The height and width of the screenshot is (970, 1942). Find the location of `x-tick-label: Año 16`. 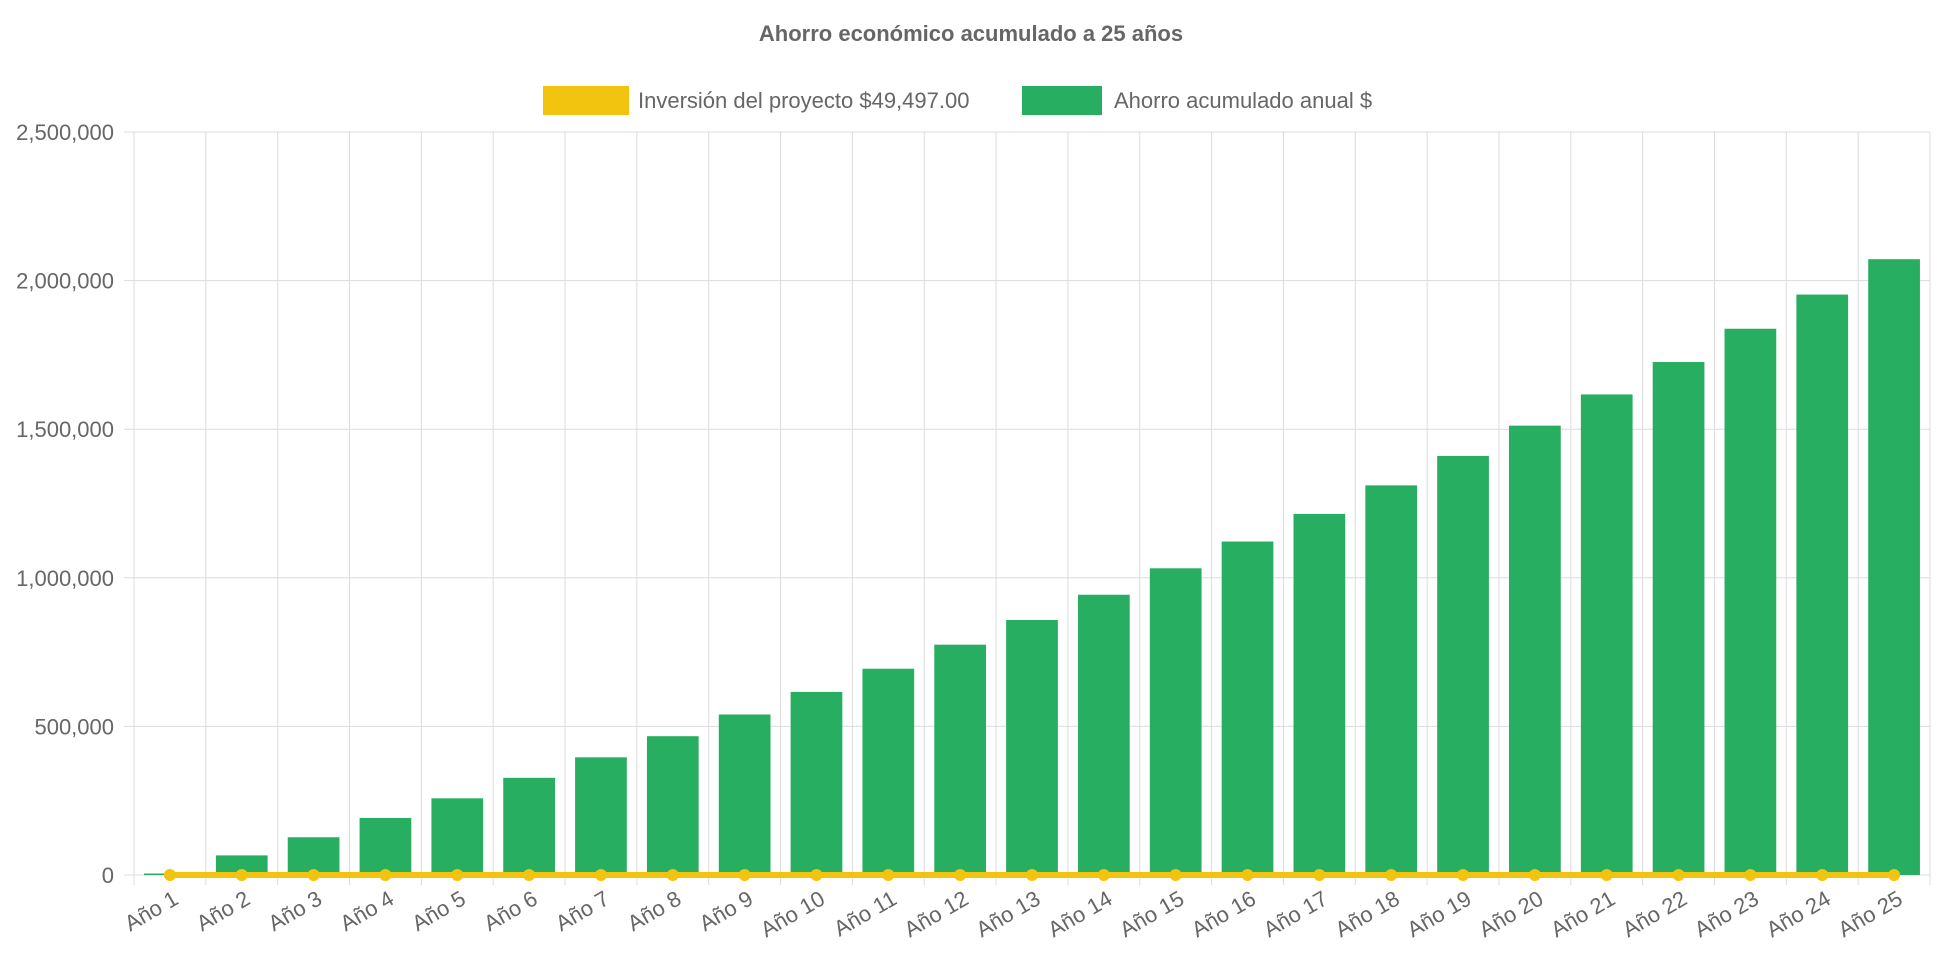

x-tick-label: Año 16 is located at coordinates (1223, 914).